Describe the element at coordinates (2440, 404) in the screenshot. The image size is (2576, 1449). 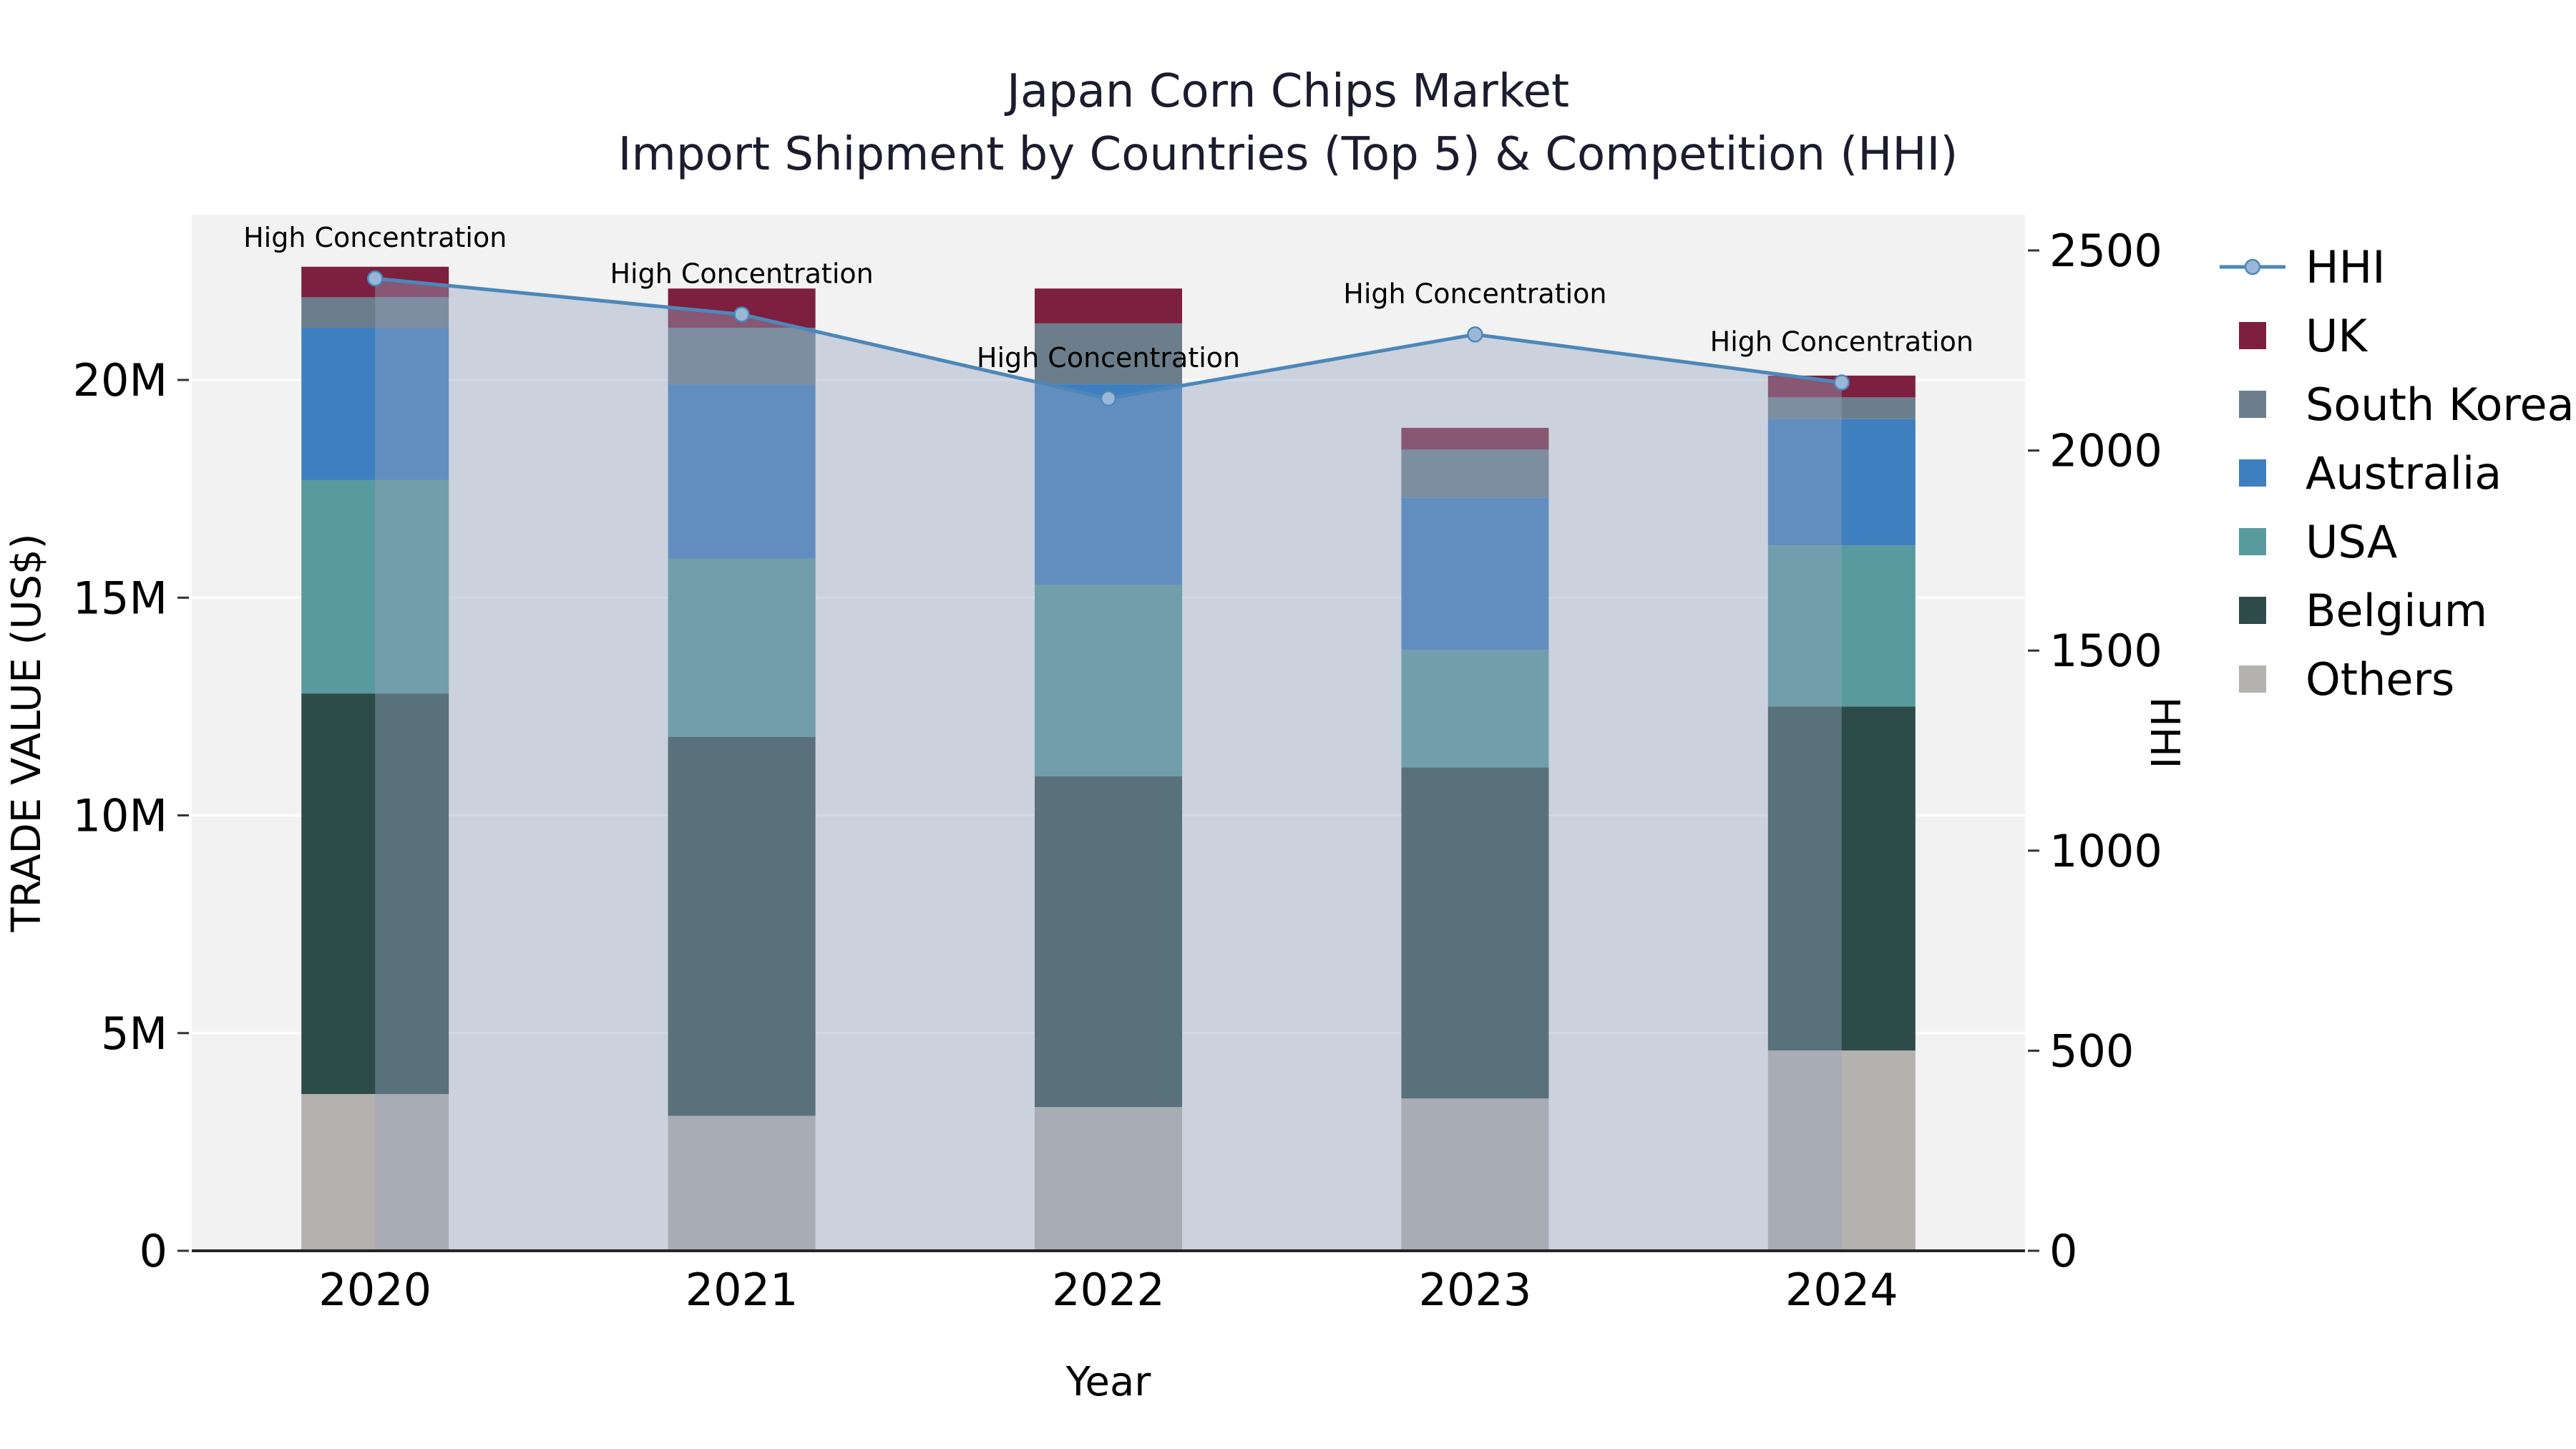
I see `legend-label: South Korea` at that location.